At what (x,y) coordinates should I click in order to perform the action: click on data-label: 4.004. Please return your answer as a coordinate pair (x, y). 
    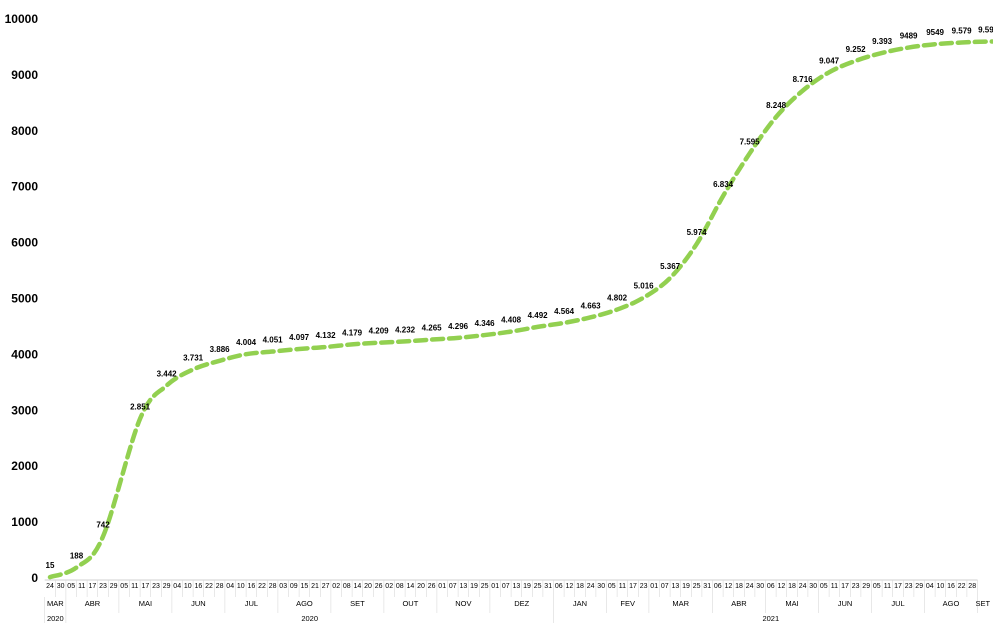
    Looking at the image, I should click on (246, 342).